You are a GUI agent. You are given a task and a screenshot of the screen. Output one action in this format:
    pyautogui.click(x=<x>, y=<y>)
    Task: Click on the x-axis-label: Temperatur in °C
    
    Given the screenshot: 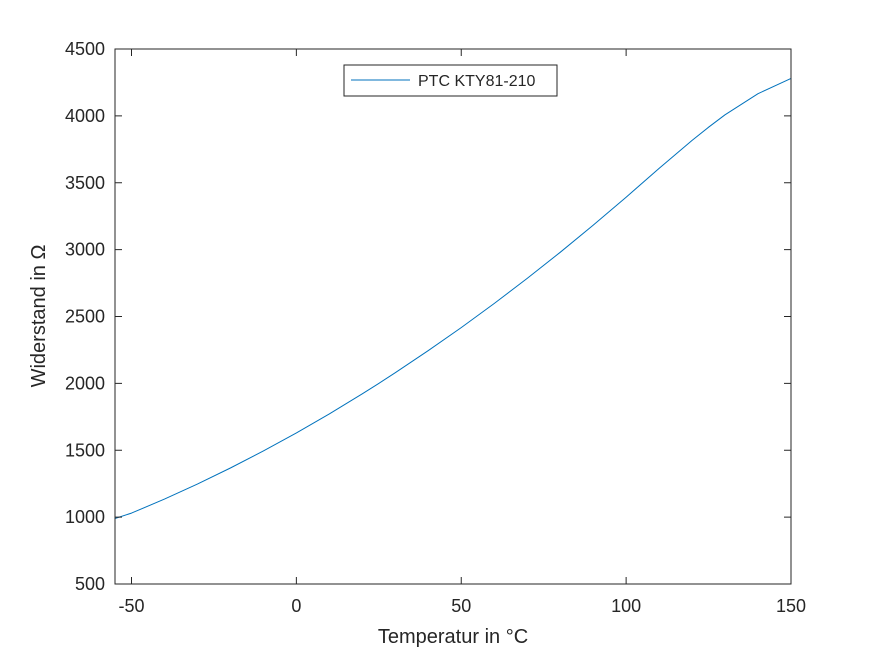 What is the action you would take?
    pyautogui.click(x=453, y=637)
    